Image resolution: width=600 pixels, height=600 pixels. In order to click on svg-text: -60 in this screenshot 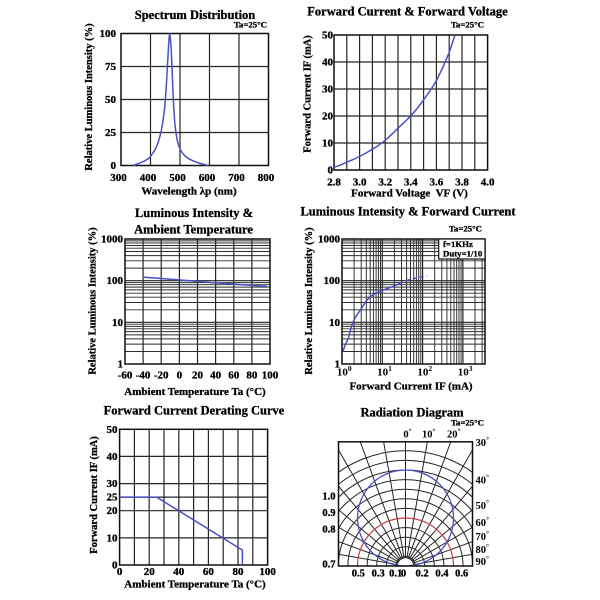, I will do `click(125, 376)`.